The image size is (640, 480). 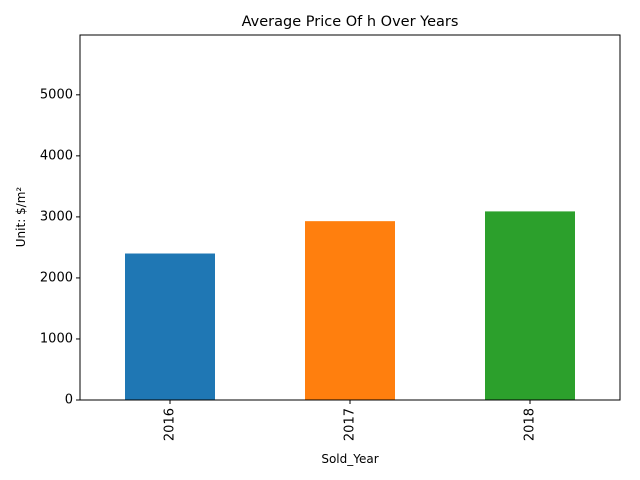 What do you see at coordinates (349, 459) in the screenshot?
I see `x-axis-label: Sold_Year` at bounding box center [349, 459].